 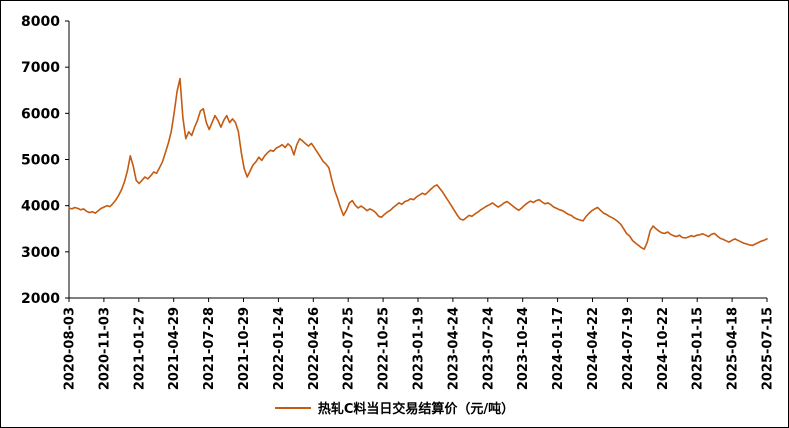 I want to click on x-axis-tick-label: 2022-01-24, so click(x=279, y=348).